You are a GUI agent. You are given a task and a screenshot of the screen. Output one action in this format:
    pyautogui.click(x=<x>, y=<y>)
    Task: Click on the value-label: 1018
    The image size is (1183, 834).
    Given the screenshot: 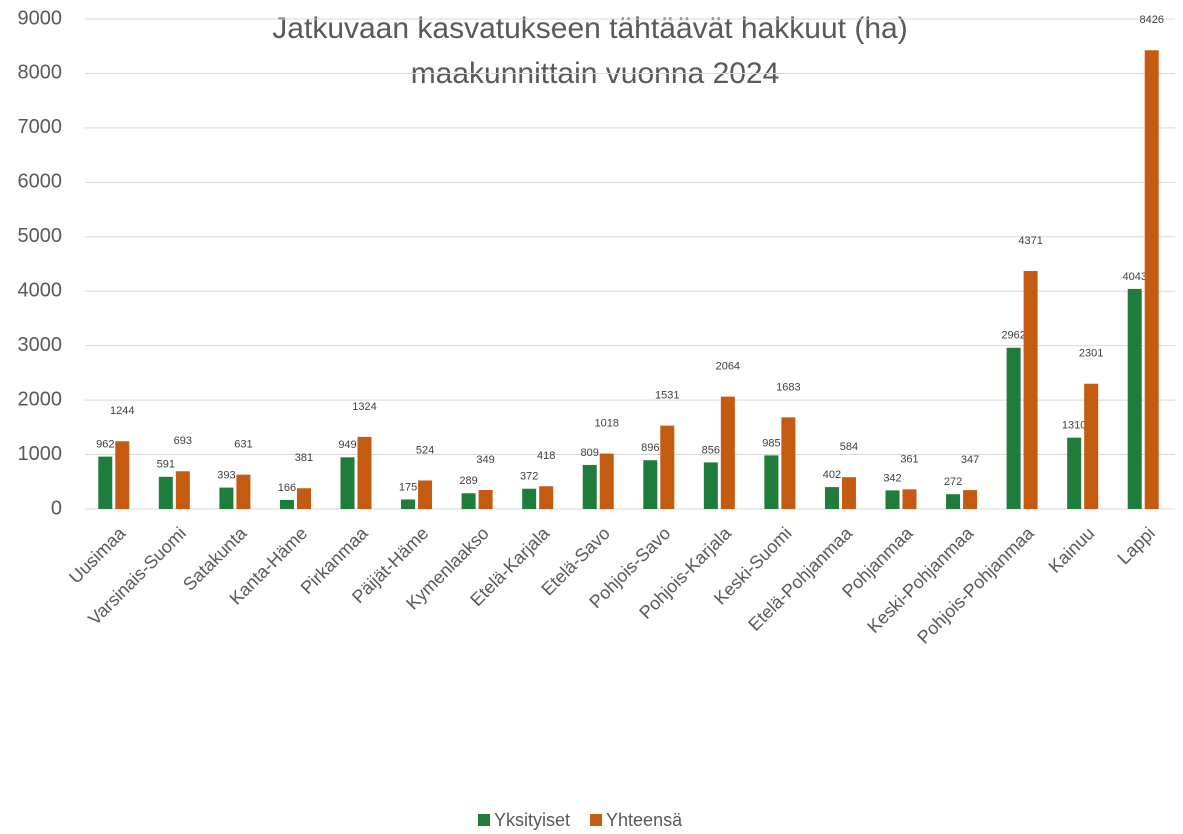 What is the action you would take?
    pyautogui.click(x=606, y=423)
    